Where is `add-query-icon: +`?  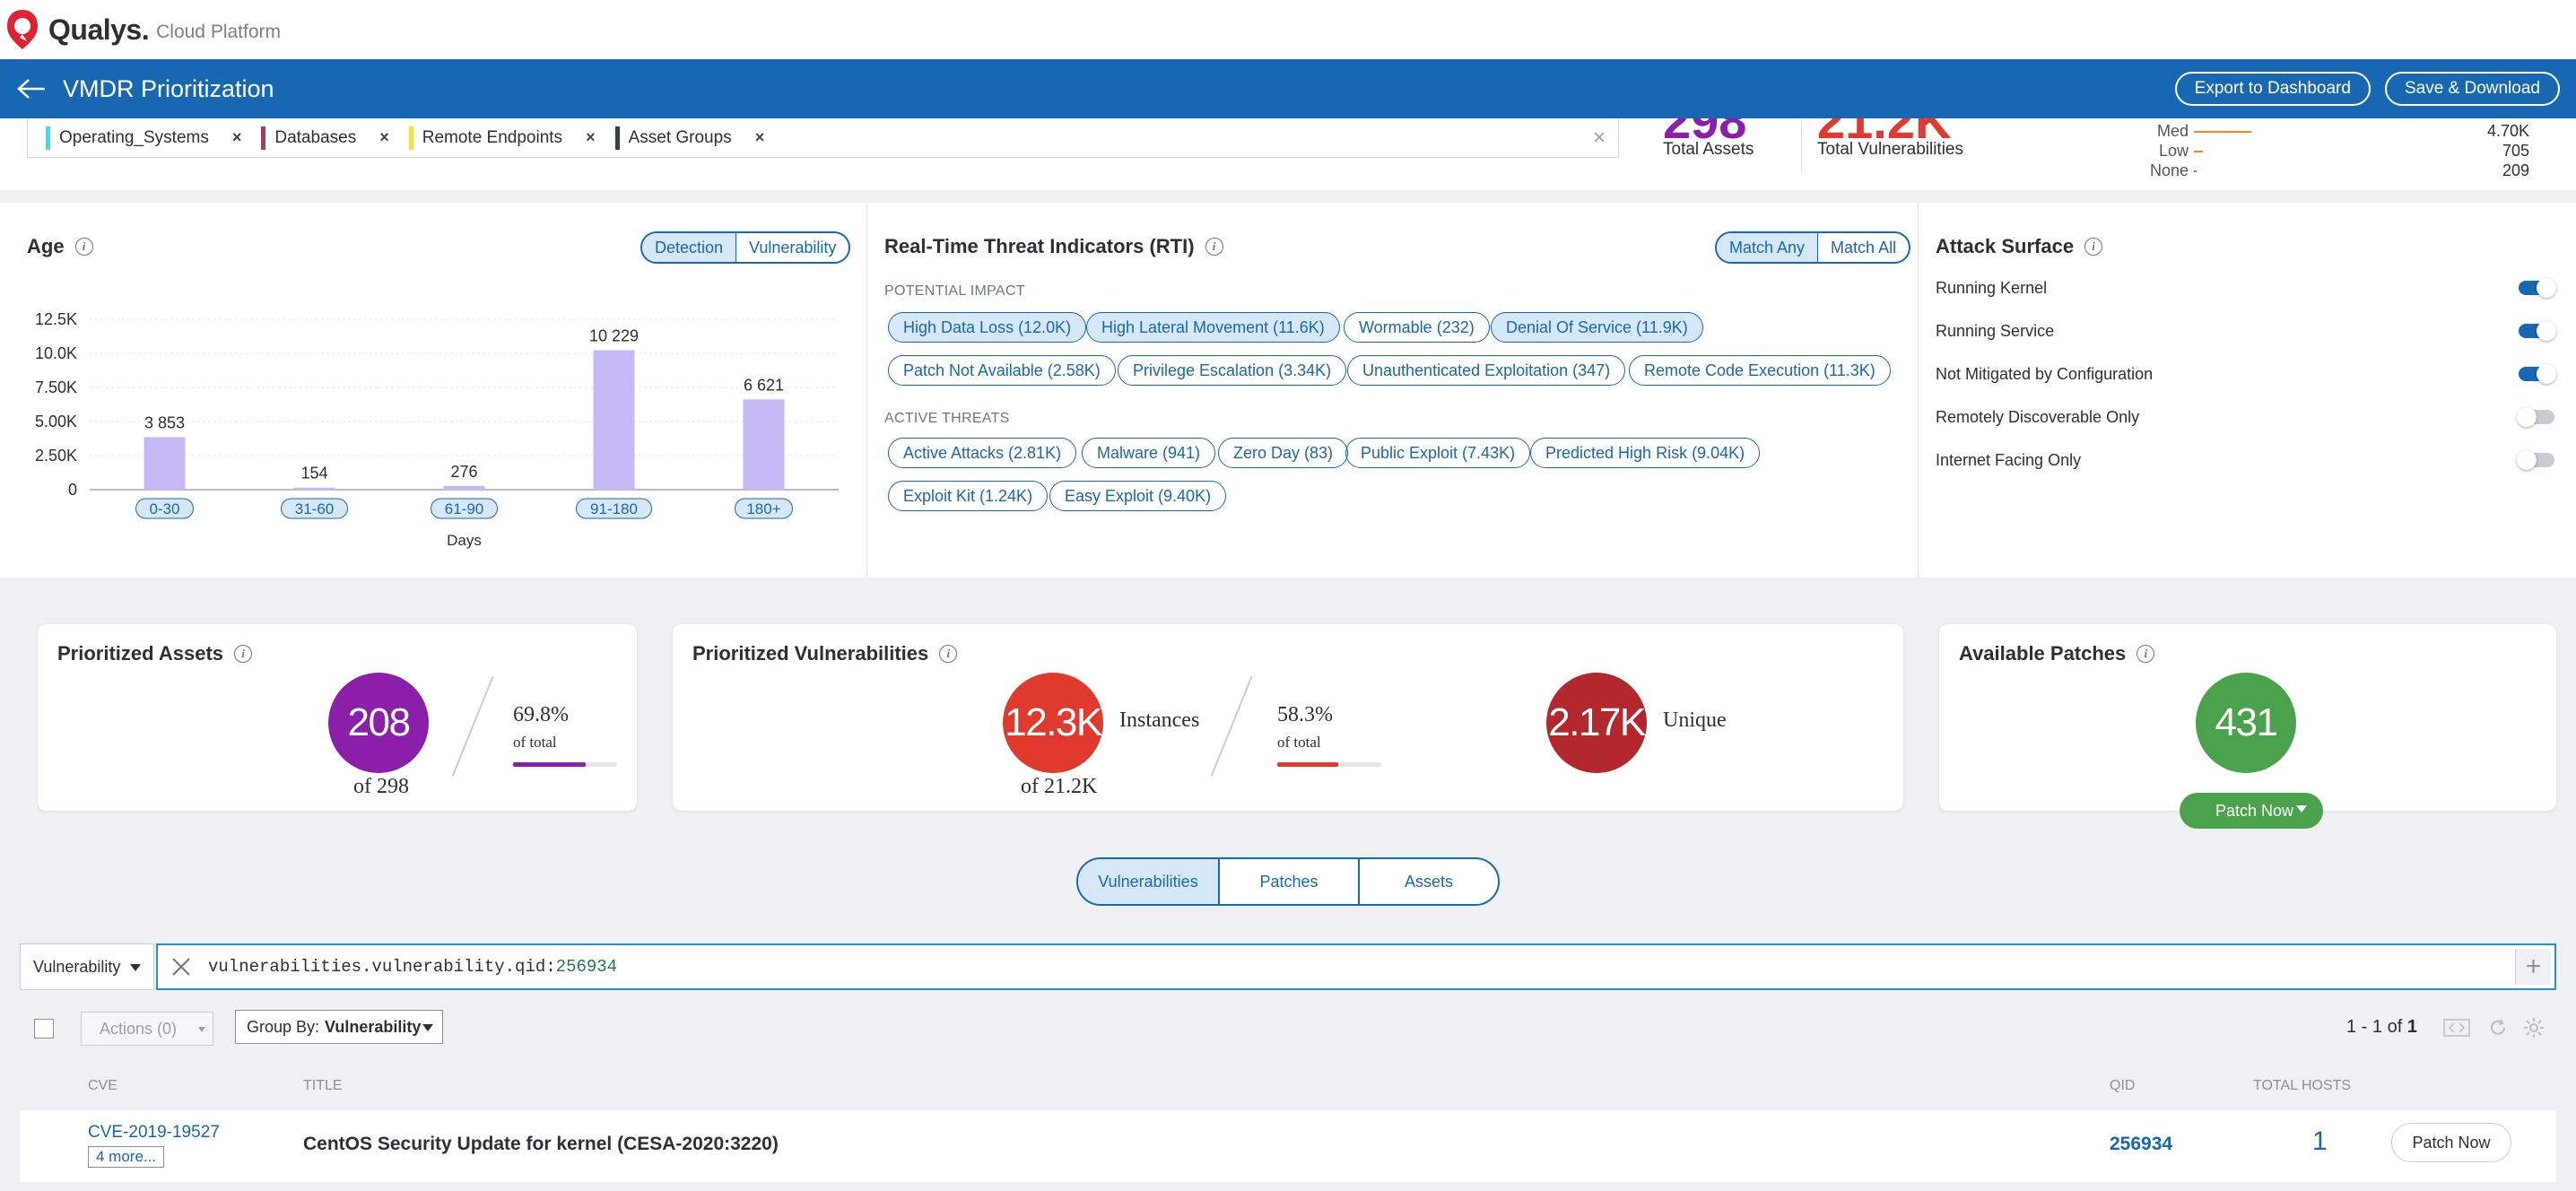
add-query-icon: + is located at coordinates (2533, 967).